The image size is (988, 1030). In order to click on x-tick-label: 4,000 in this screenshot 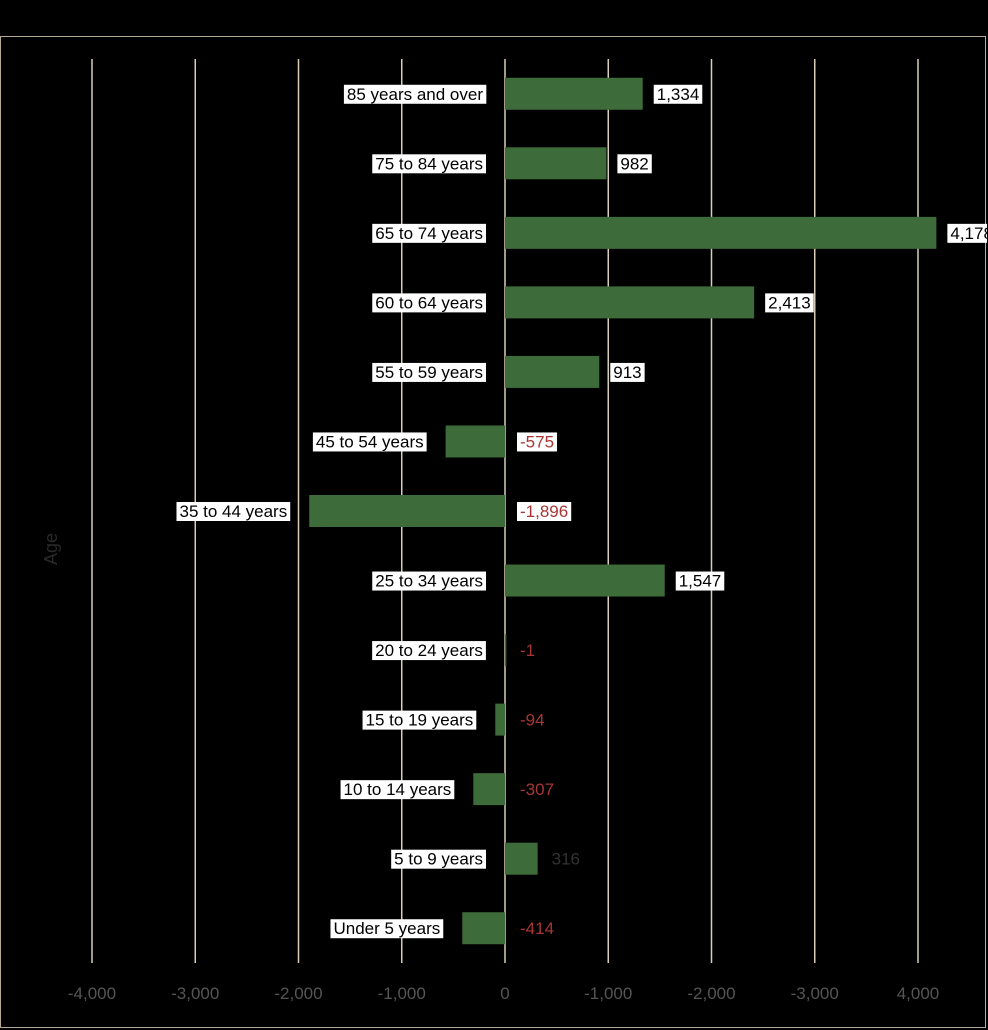, I will do `click(918, 993)`.